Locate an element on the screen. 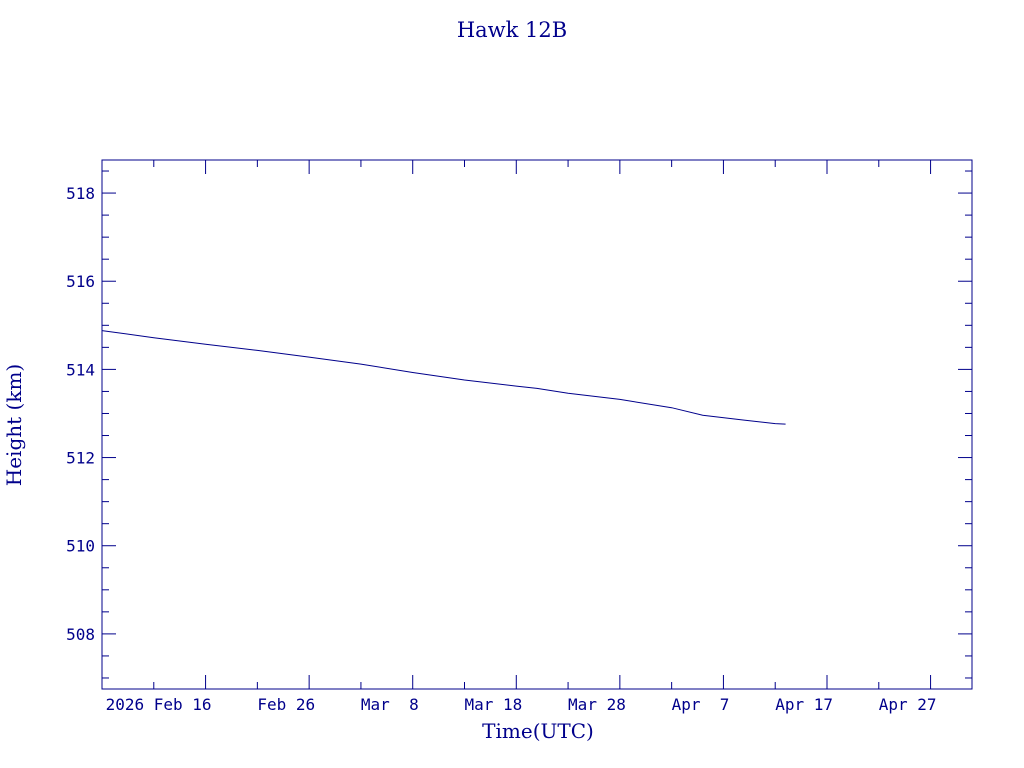 This screenshot has height=768, width=1024. x-tick-label: Apr 27 is located at coordinates (908, 704).